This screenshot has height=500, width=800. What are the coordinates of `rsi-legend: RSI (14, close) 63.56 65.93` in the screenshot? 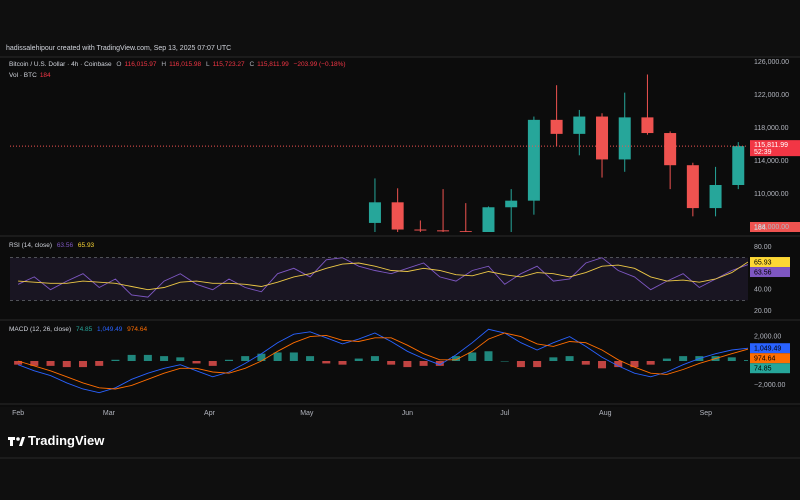 It's located at (53, 245).